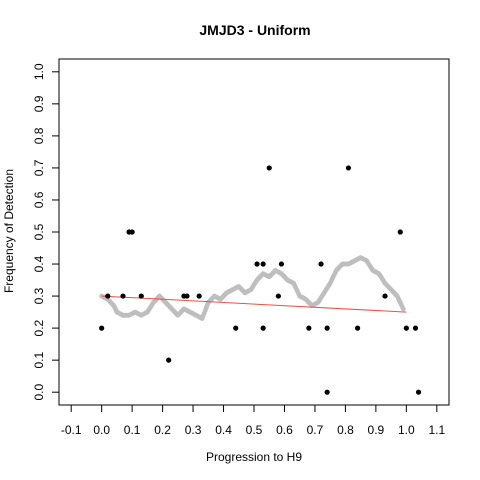 The width and height of the screenshot is (480, 480). What do you see at coordinates (193, 430) in the screenshot?
I see `x-tick-label: 0.3` at bounding box center [193, 430].